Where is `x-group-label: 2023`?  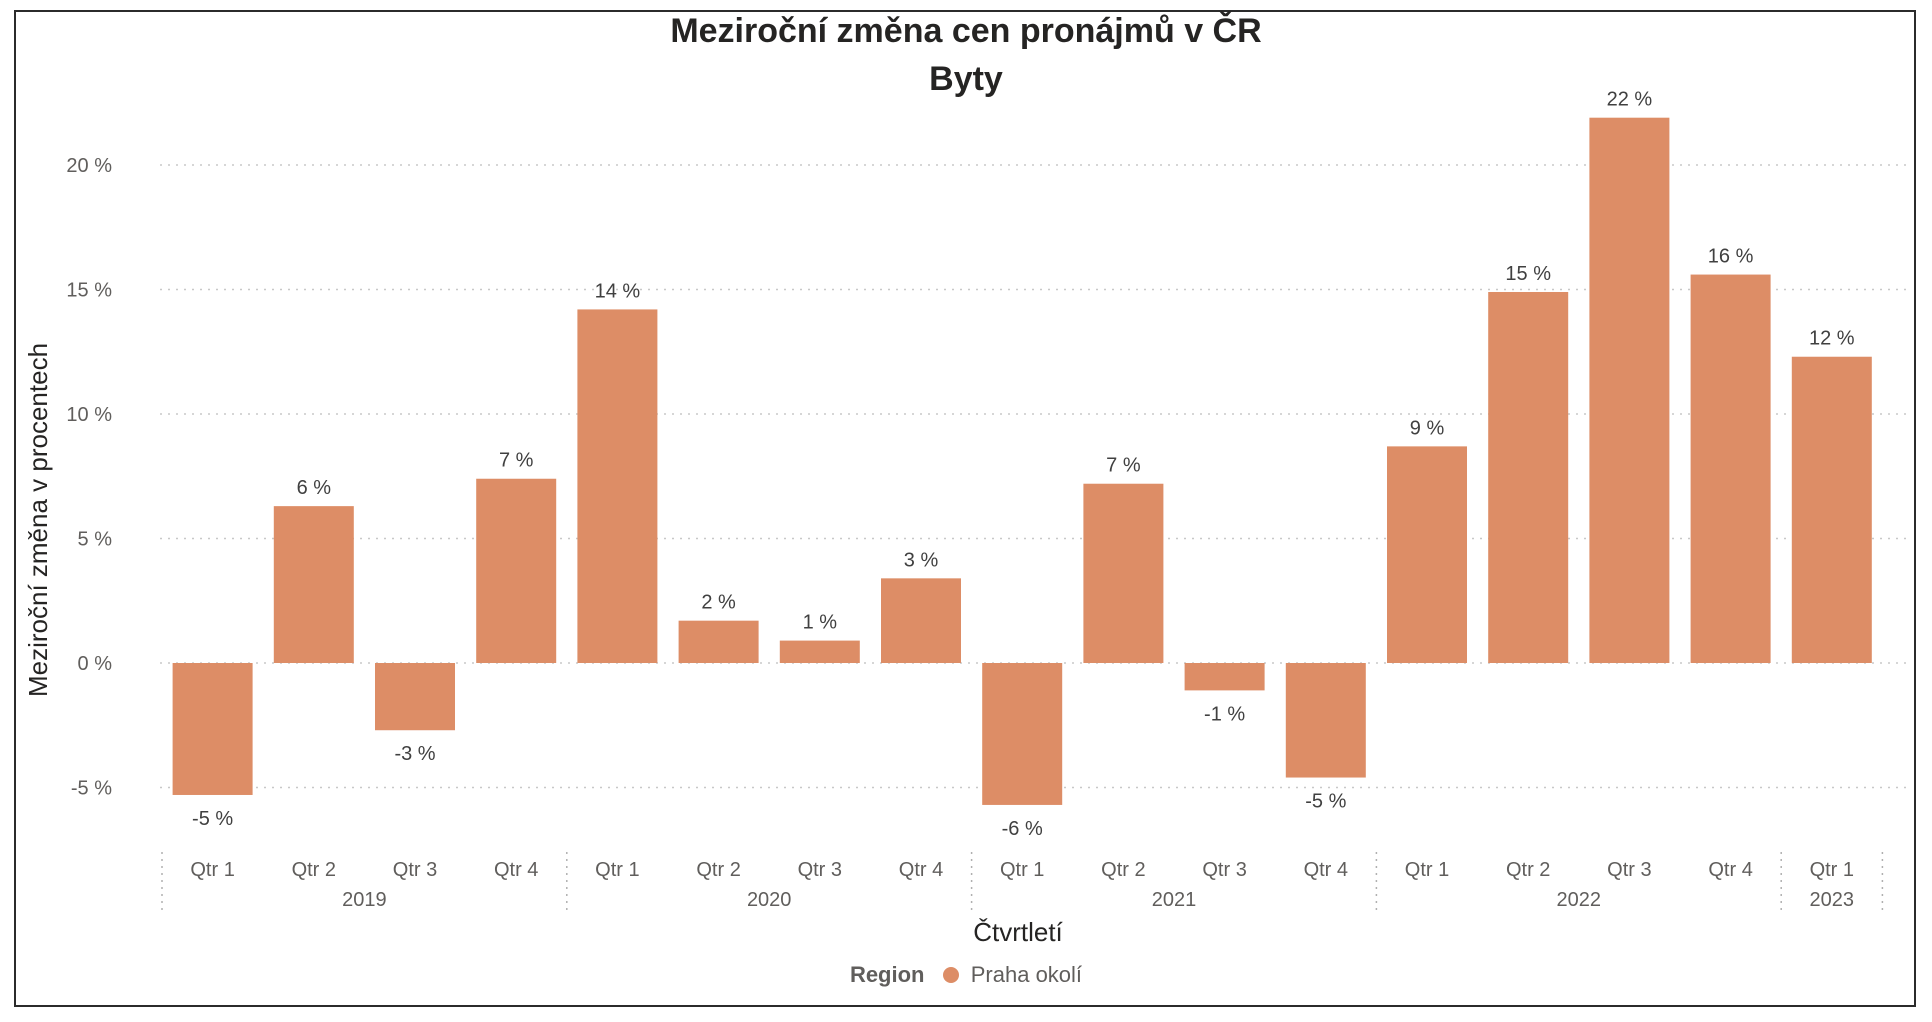
x-group-label: 2023 is located at coordinates (1832, 900).